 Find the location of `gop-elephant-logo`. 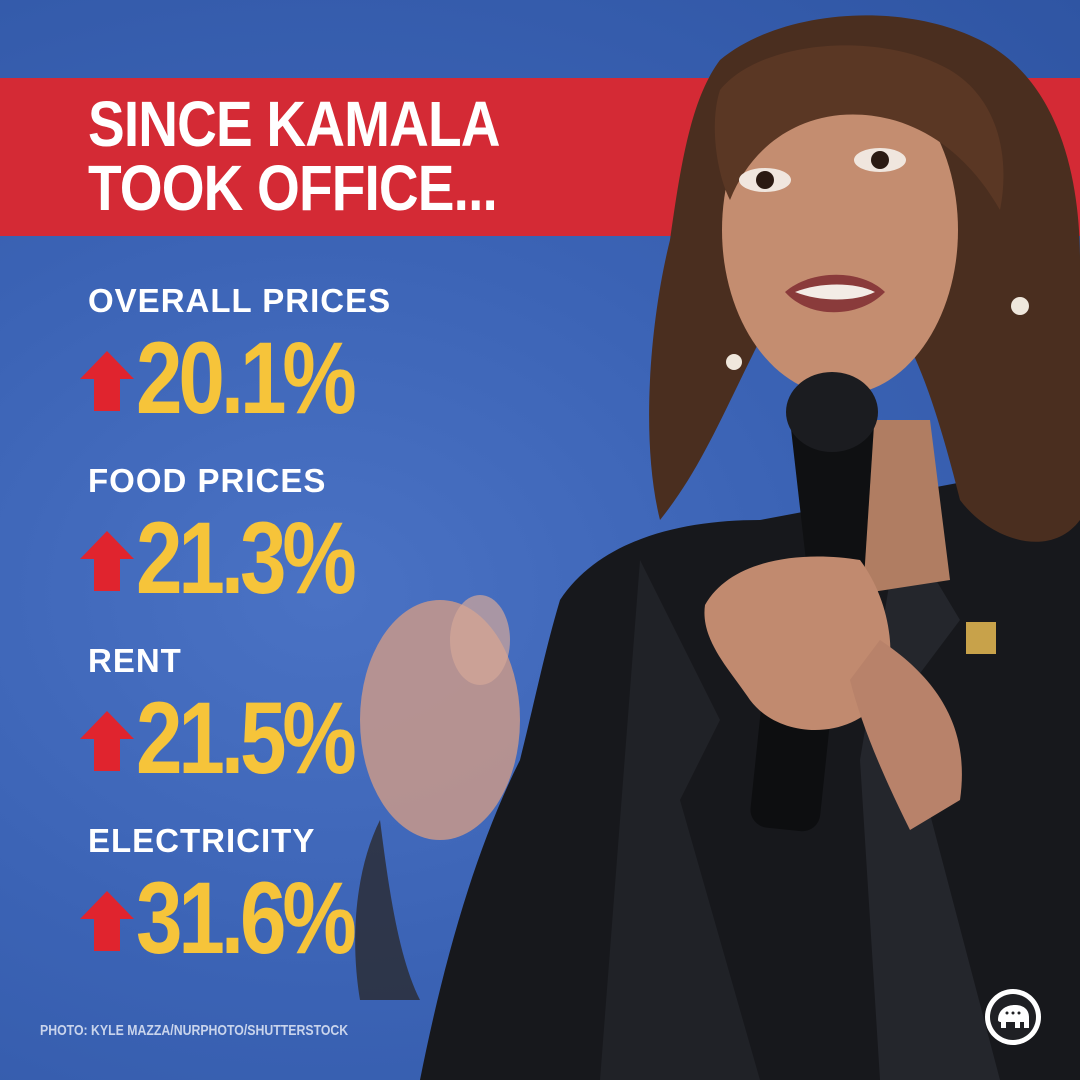

gop-elephant-logo is located at coordinates (1013, 1017).